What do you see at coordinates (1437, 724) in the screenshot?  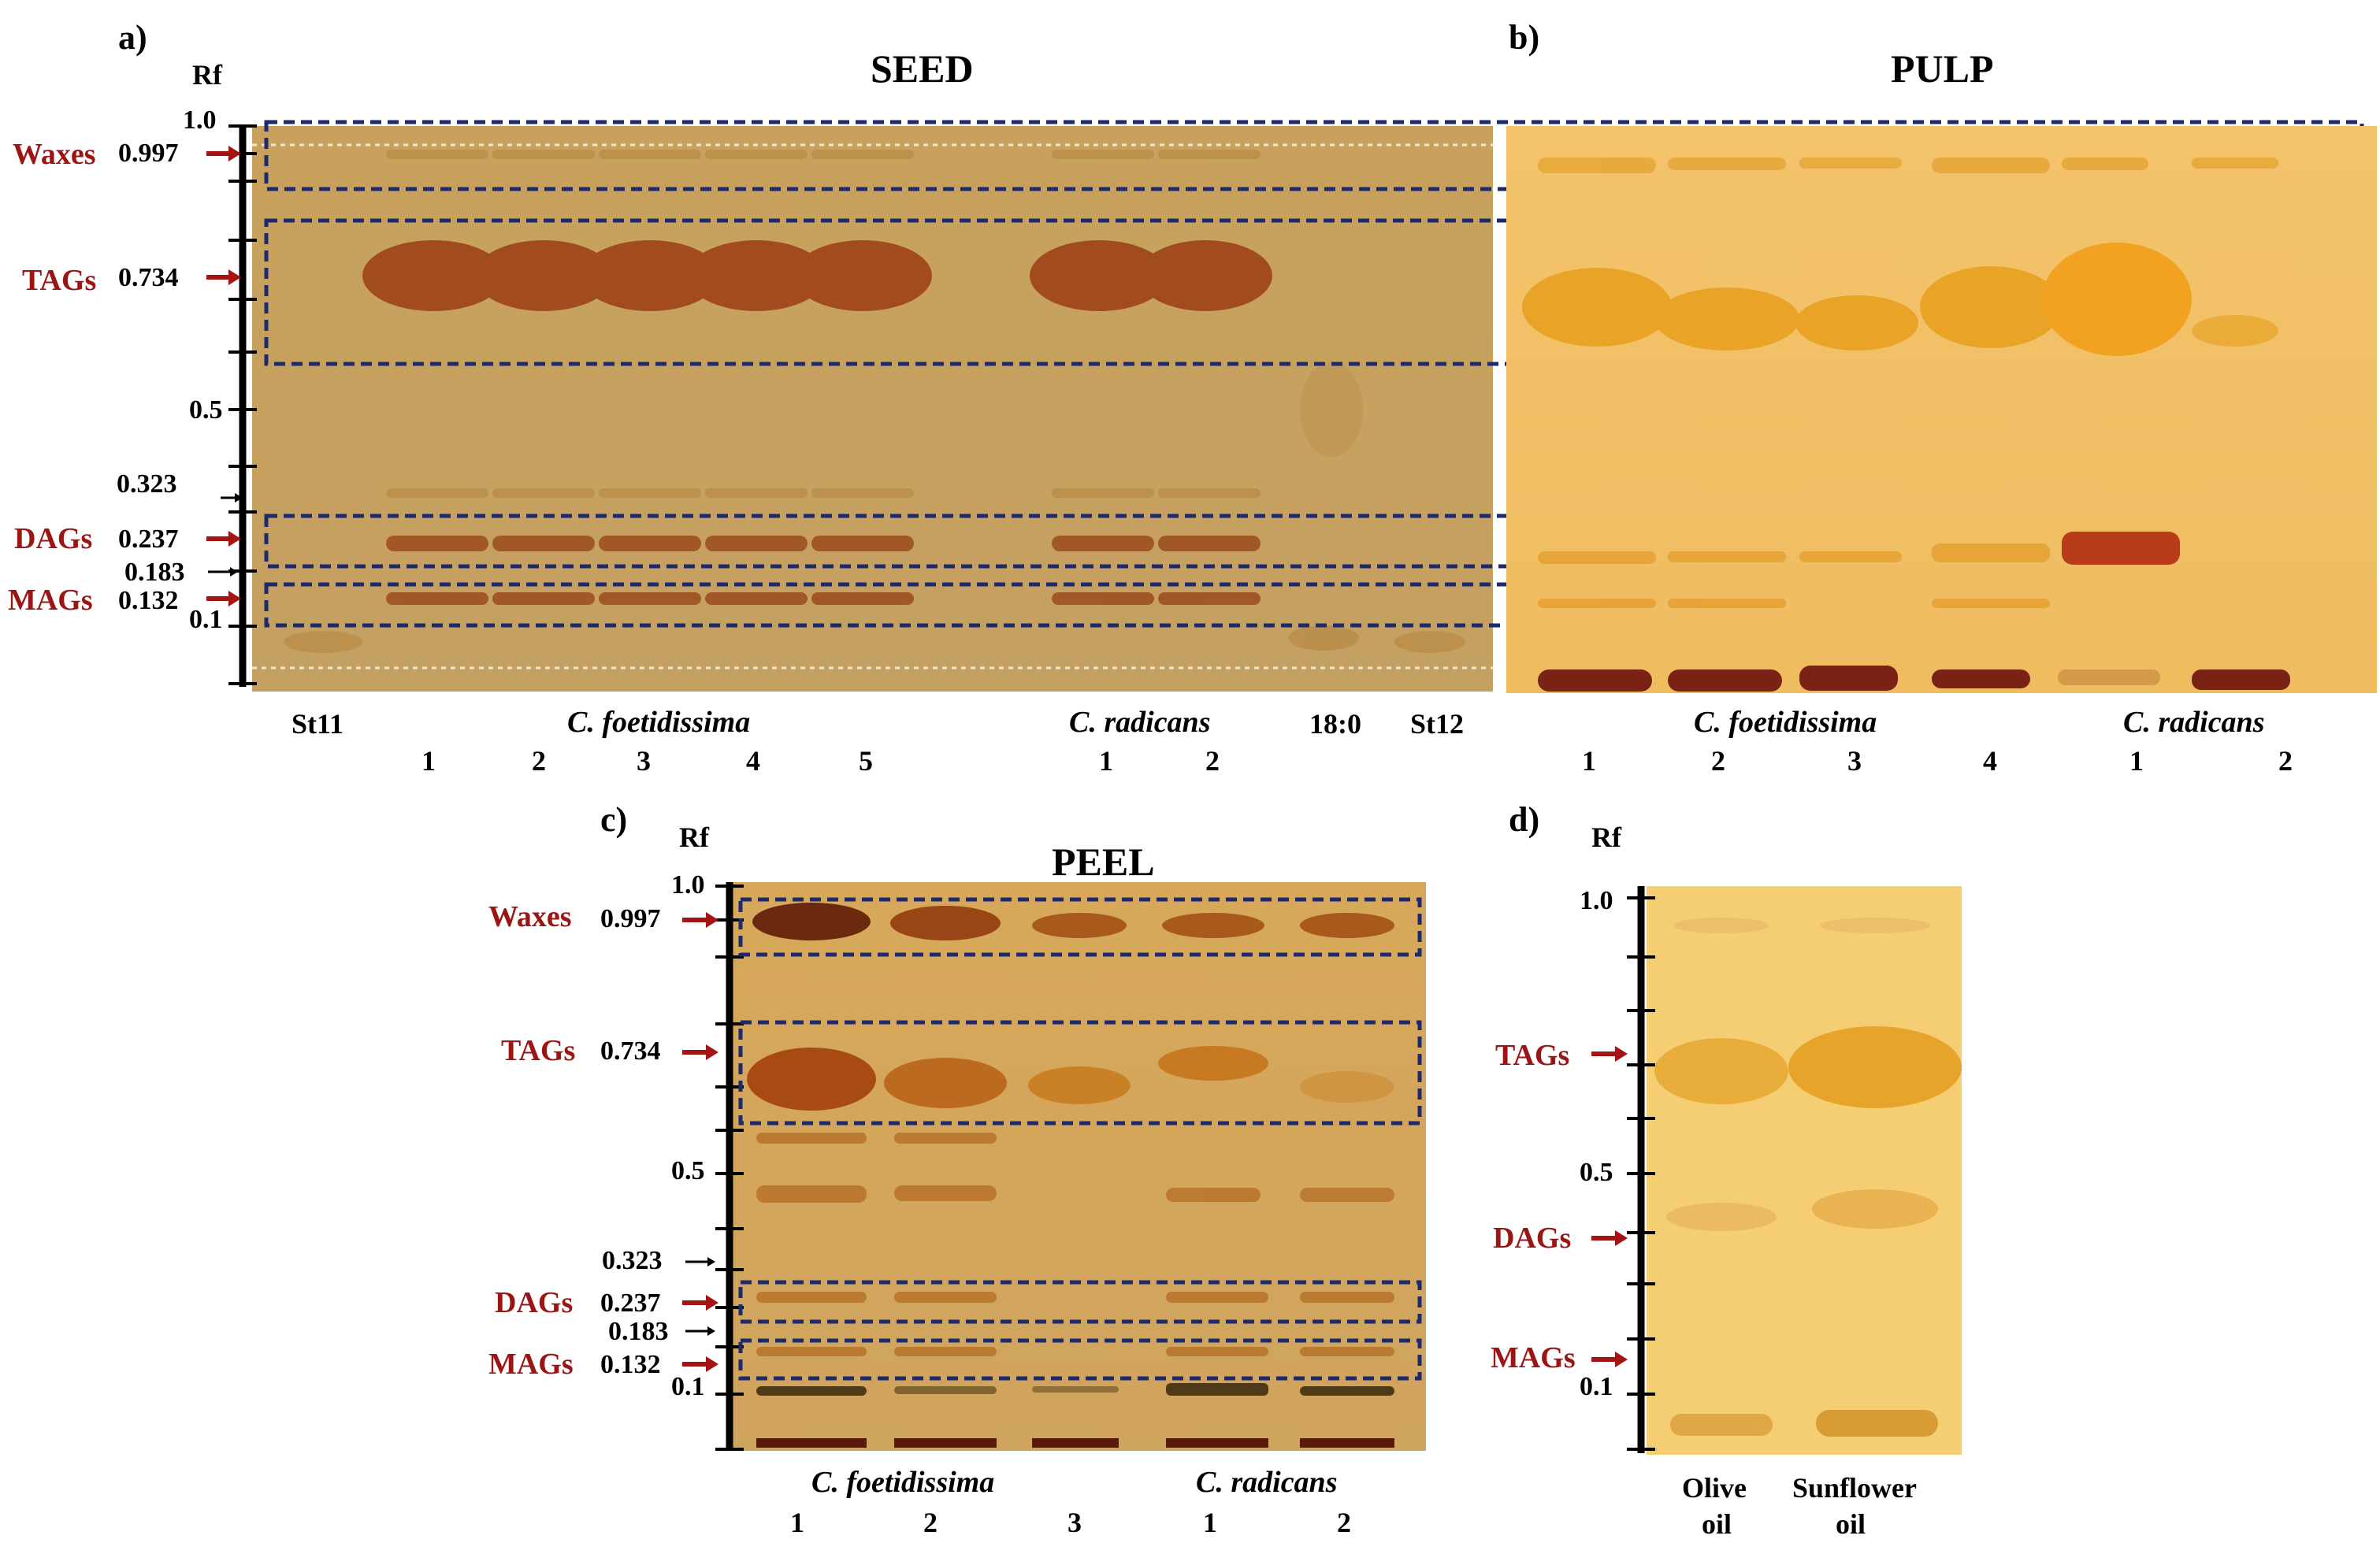 I see `seed-lane-st12: St12` at bounding box center [1437, 724].